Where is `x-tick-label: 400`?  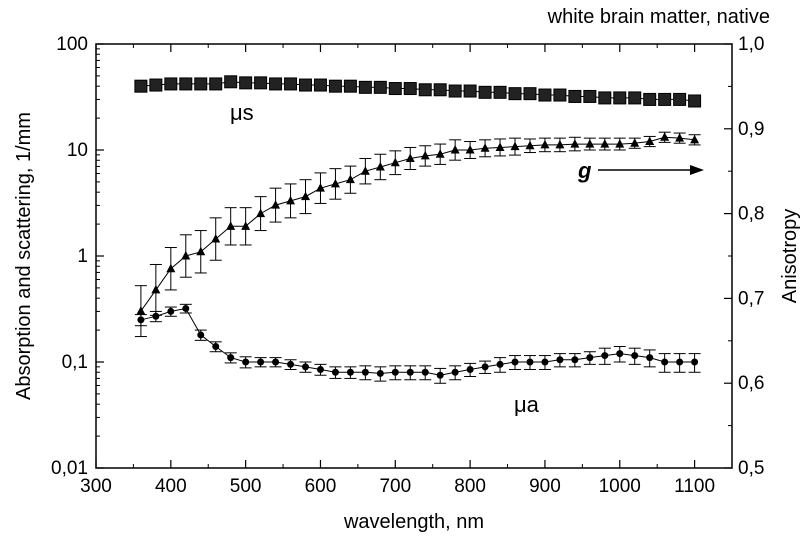
x-tick-label: 400 is located at coordinates (171, 486).